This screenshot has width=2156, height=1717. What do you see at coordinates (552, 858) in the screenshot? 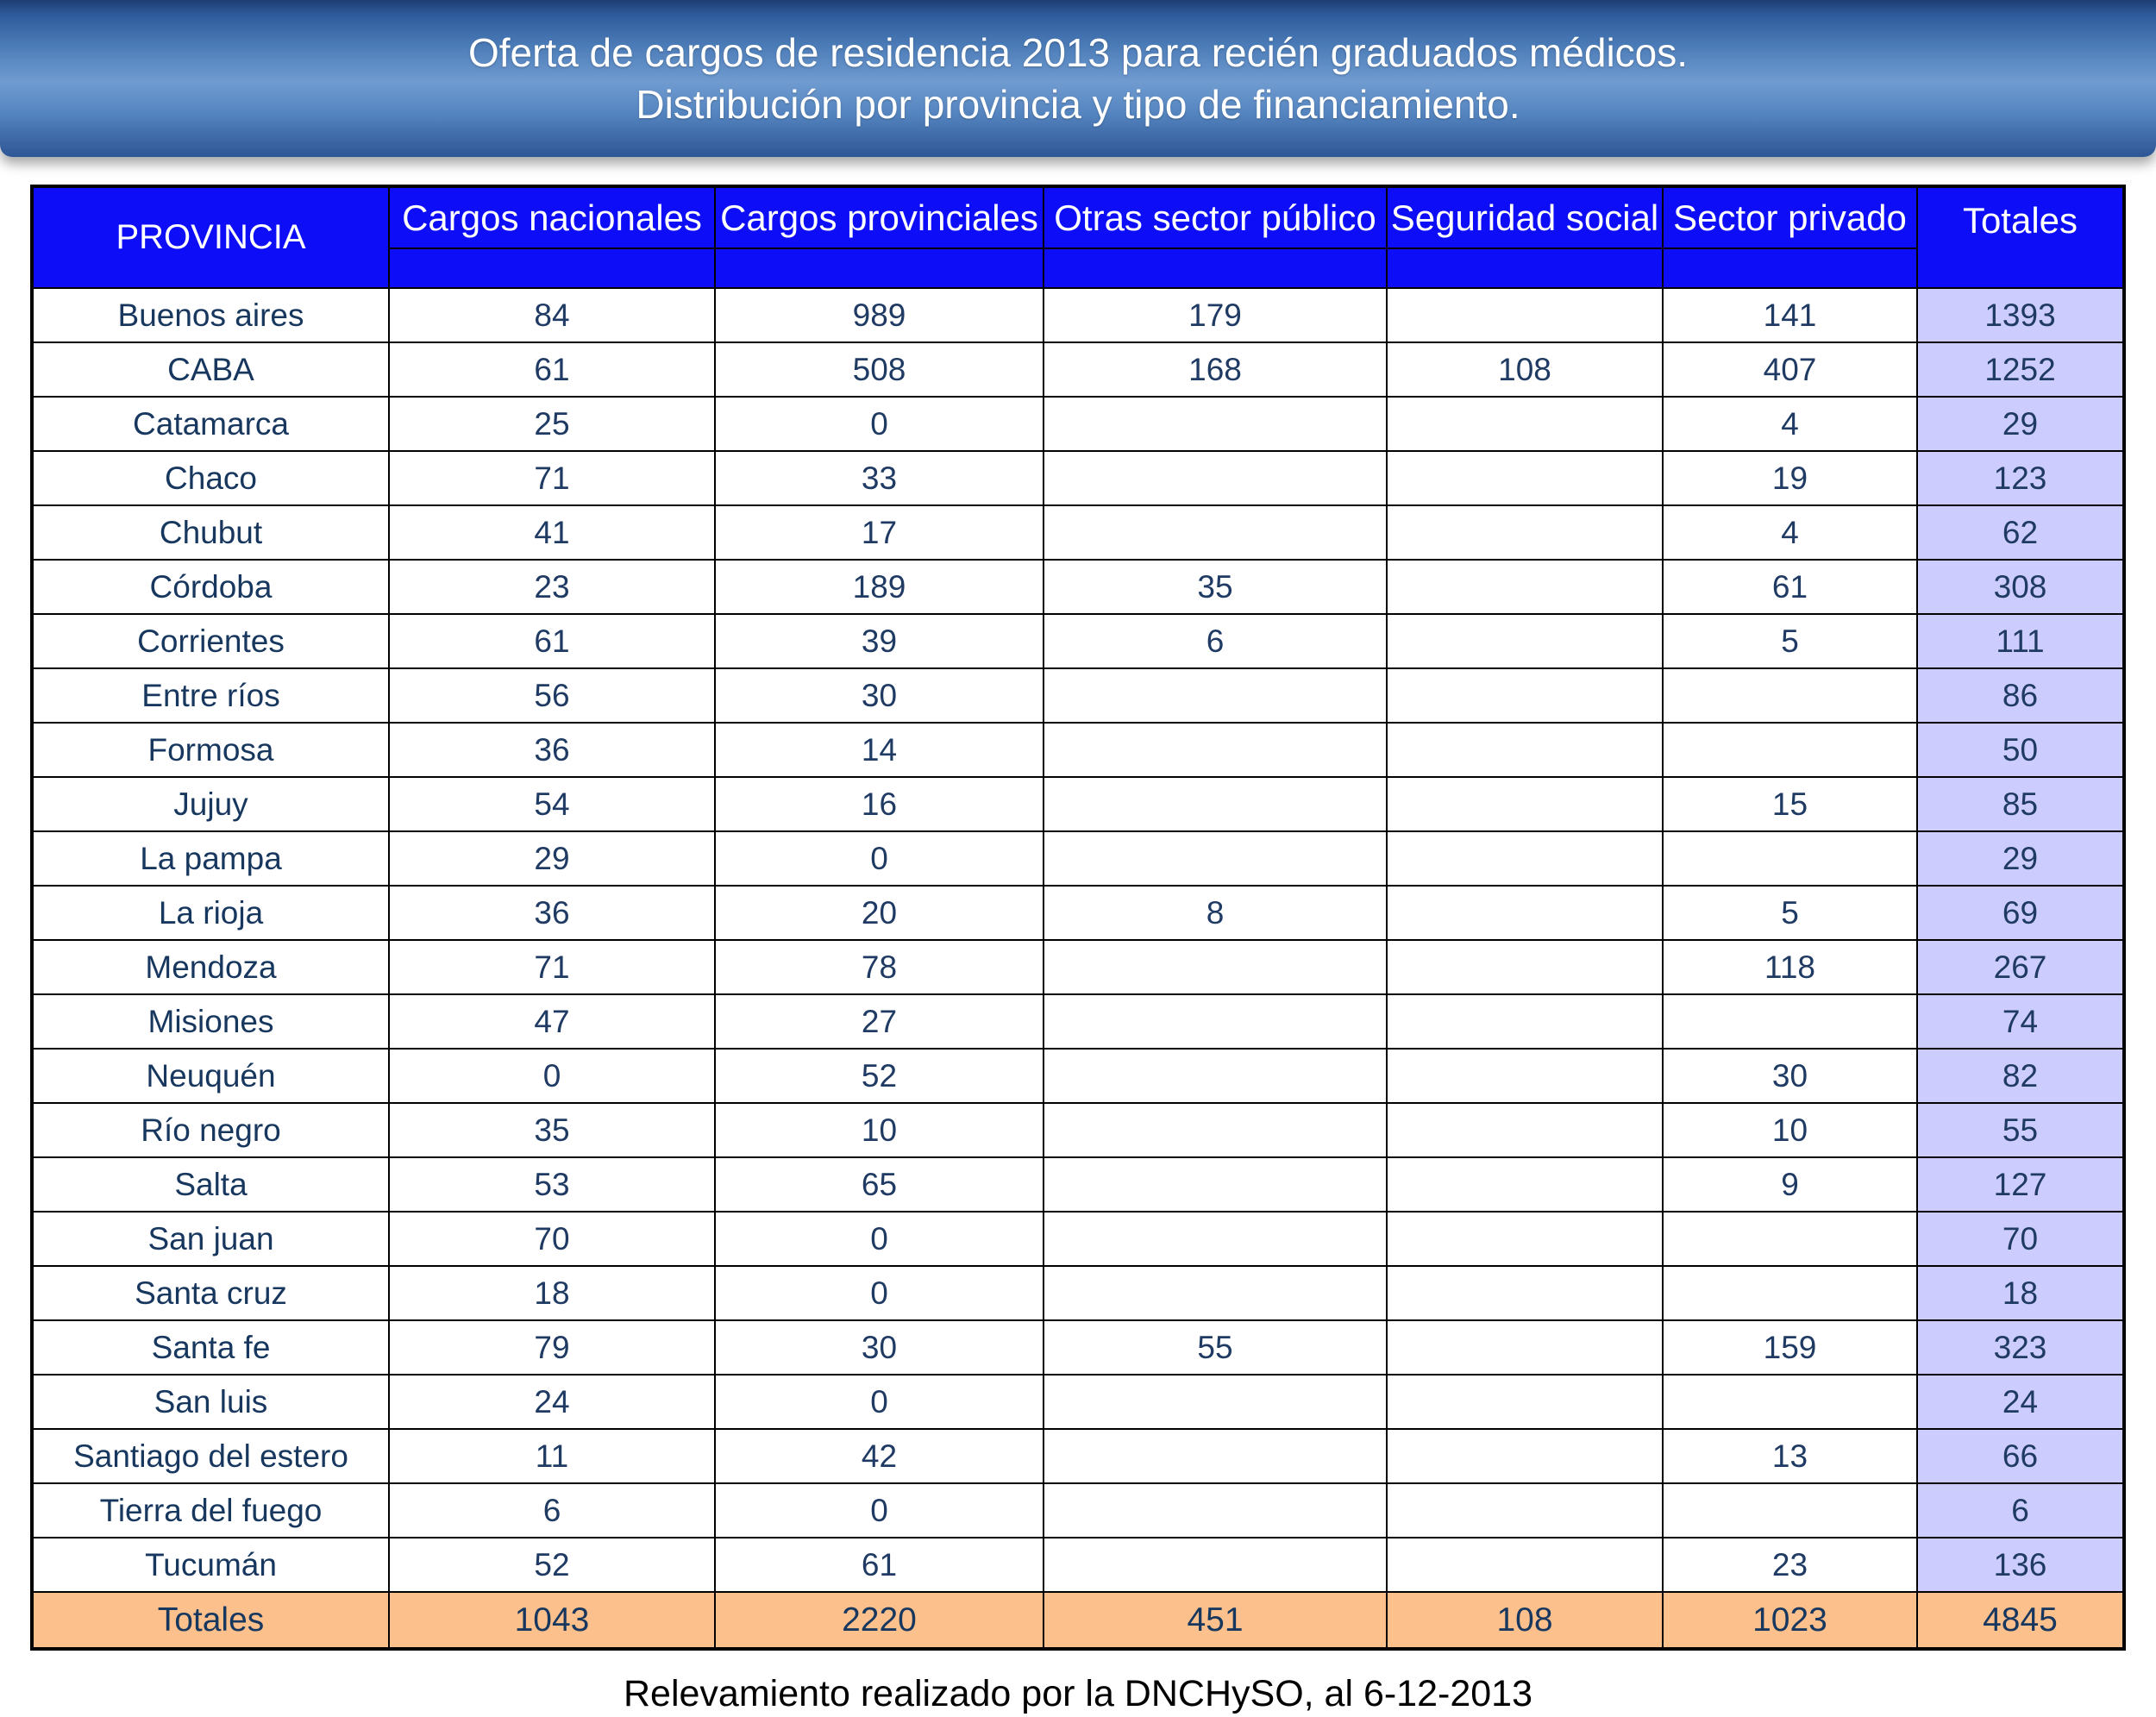
I see `cell-value: 29` at bounding box center [552, 858].